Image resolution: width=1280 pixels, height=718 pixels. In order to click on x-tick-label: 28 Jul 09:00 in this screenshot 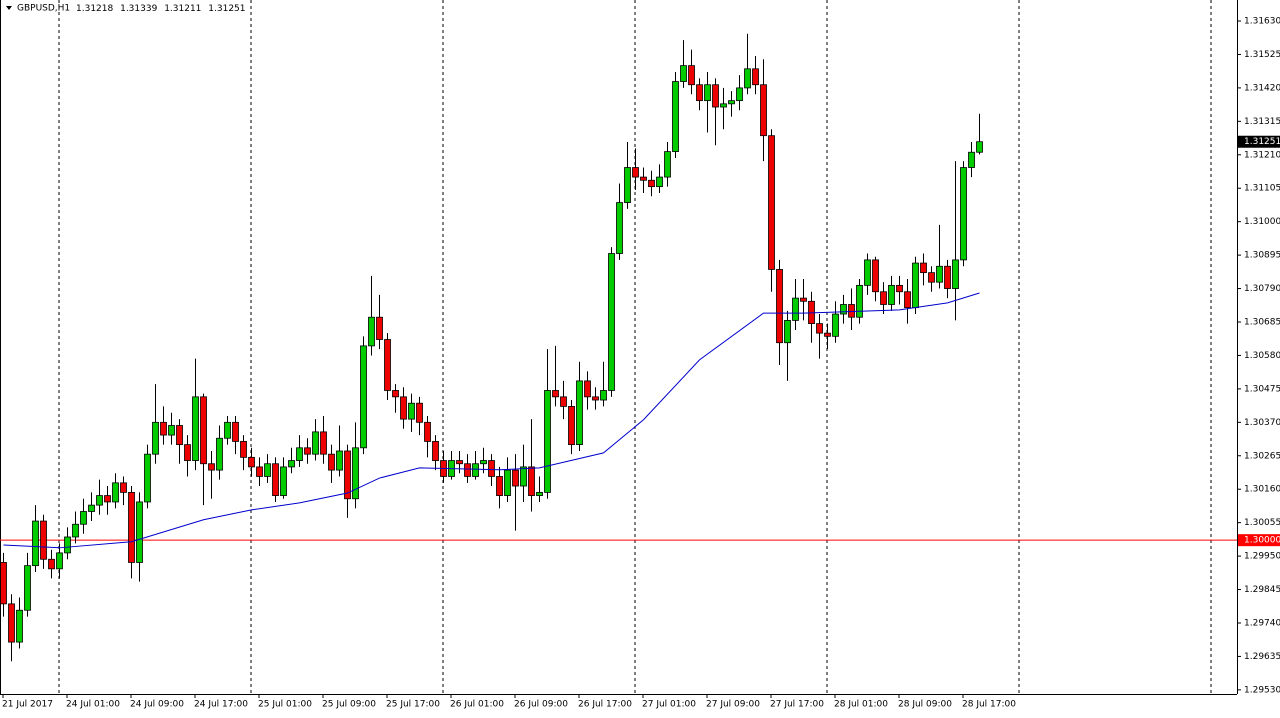, I will do `click(925, 705)`.